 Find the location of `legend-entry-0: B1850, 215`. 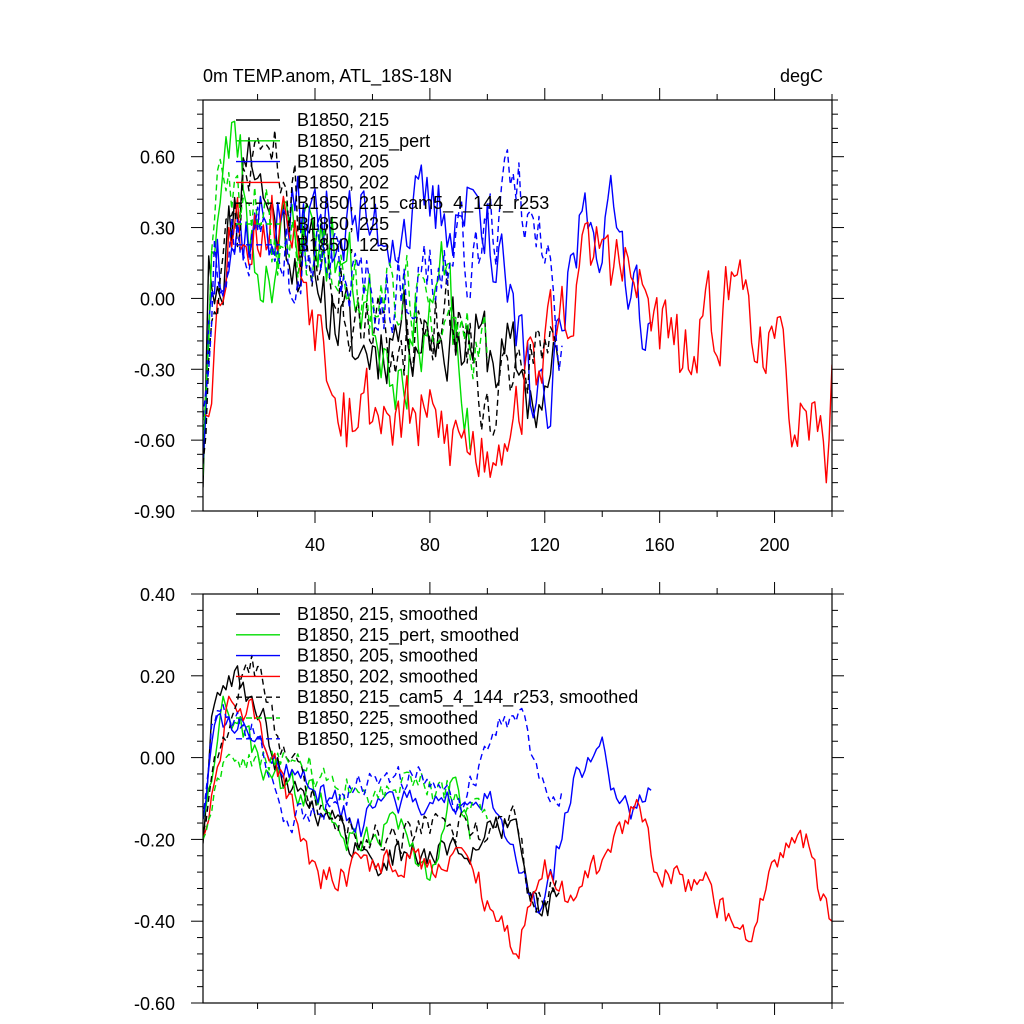

legend-entry-0: B1850, 215 is located at coordinates (343, 120).